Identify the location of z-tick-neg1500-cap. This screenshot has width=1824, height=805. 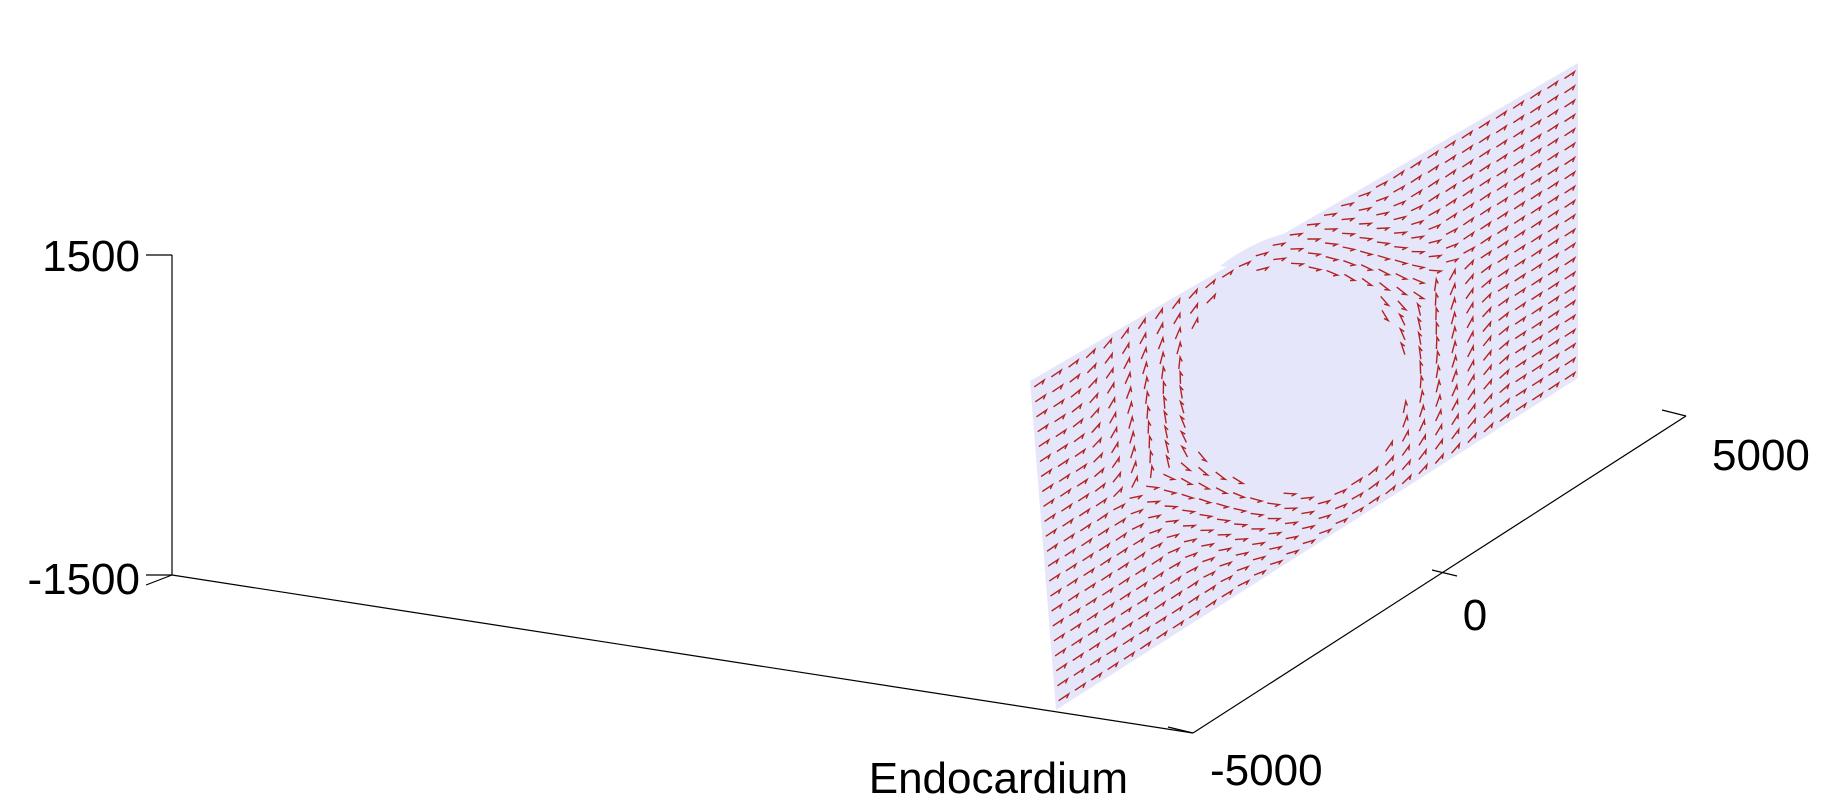
(159, 580).